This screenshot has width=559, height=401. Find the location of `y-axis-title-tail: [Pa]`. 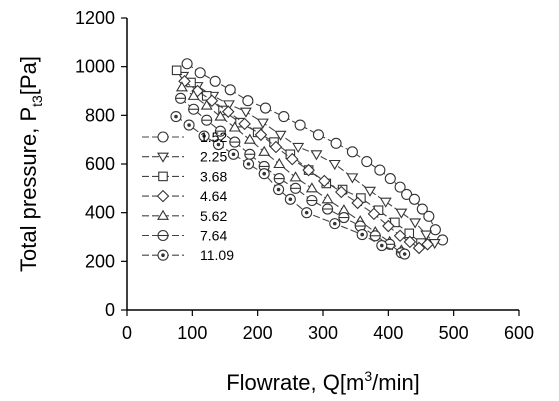

y-axis-title-tail: [Pa] is located at coordinates (28, 75).